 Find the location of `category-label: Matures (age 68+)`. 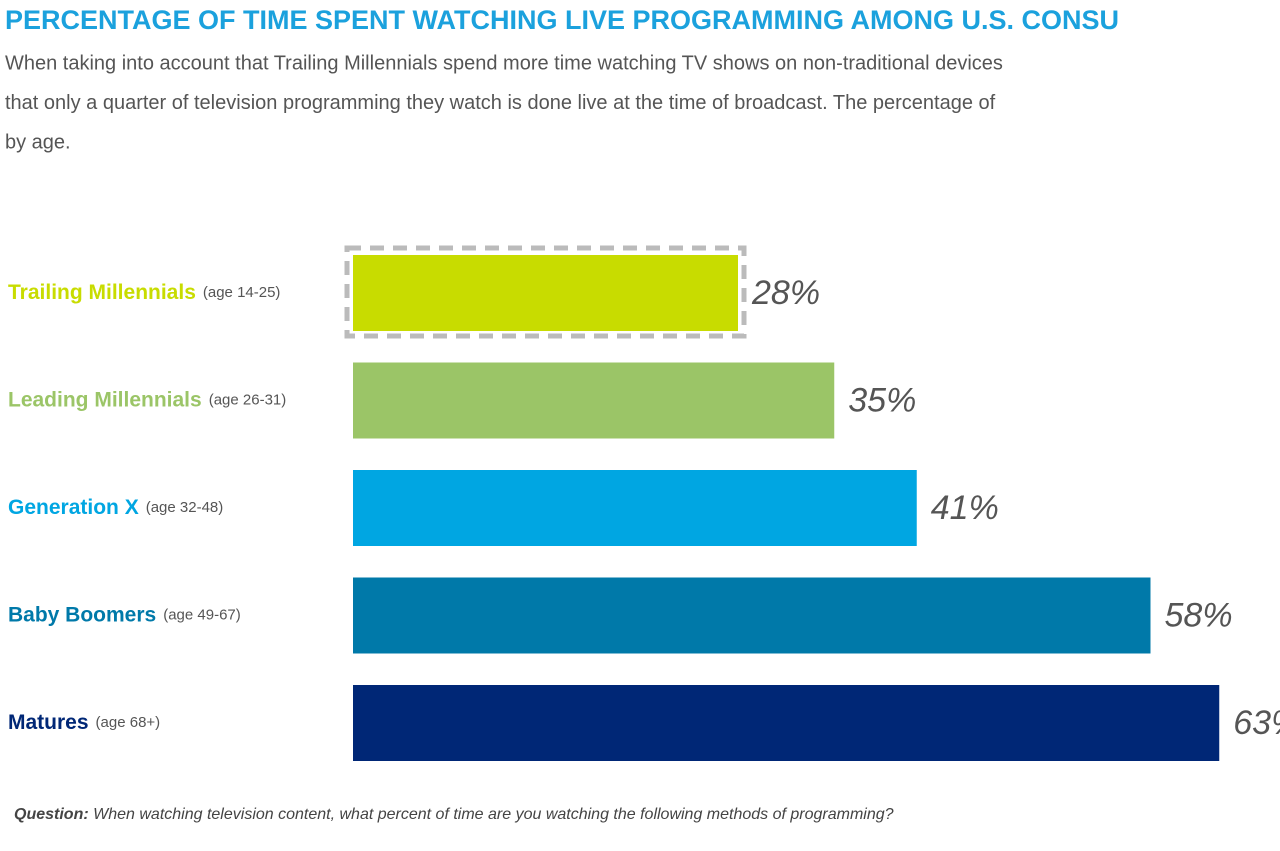

category-label: Matures (age 68+) is located at coordinates (84, 722).